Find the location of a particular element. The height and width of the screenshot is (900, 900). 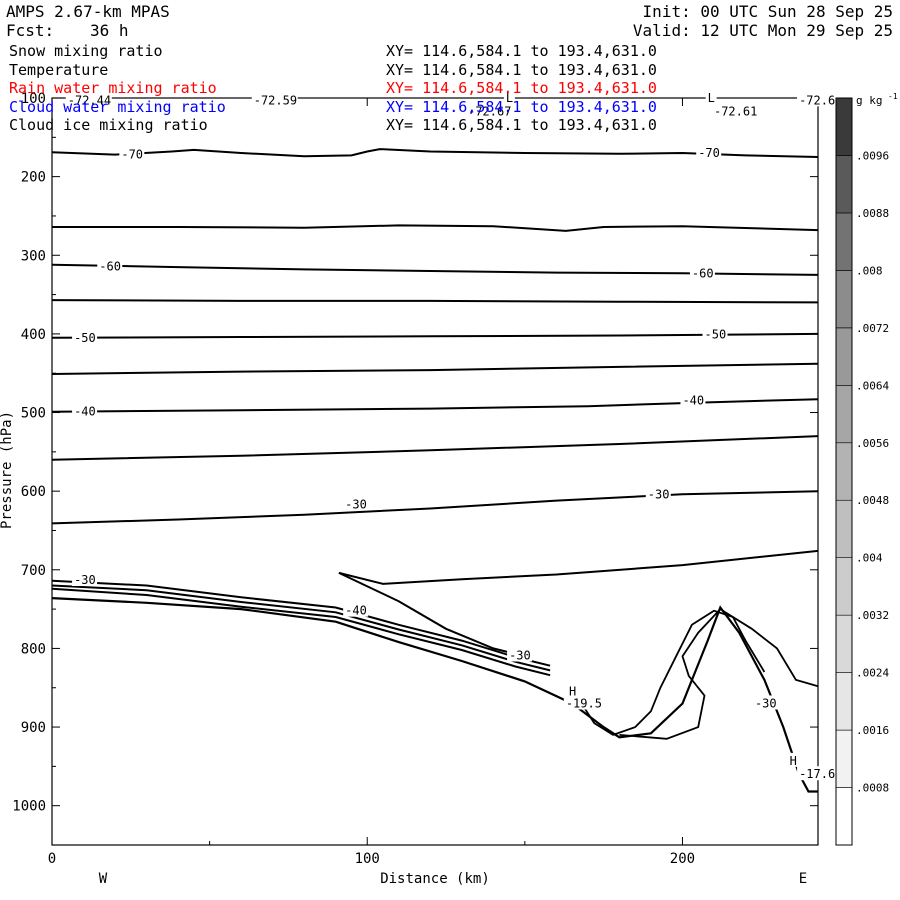

contour-label: -19.5 is located at coordinates (584, 703).